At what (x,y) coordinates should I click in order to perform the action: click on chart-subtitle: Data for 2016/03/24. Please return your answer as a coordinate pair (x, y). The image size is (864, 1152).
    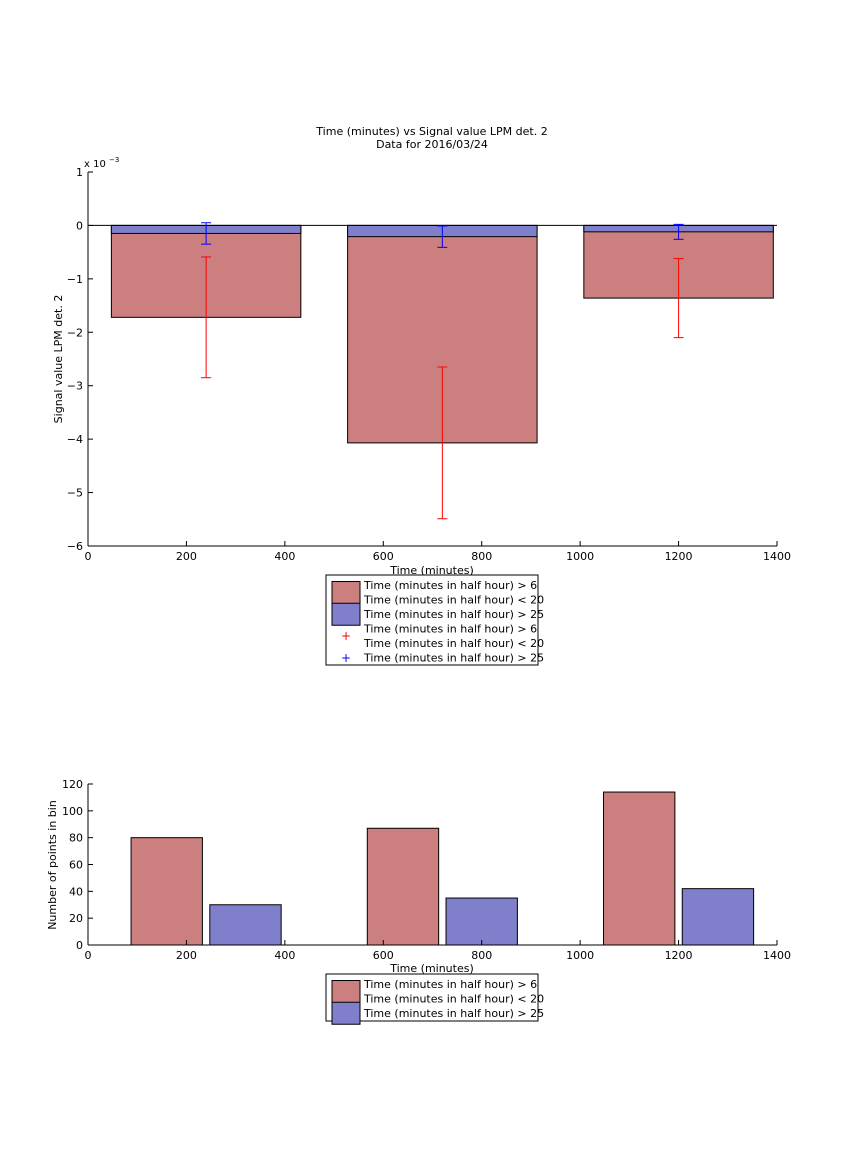
    Looking at the image, I should click on (432, 144).